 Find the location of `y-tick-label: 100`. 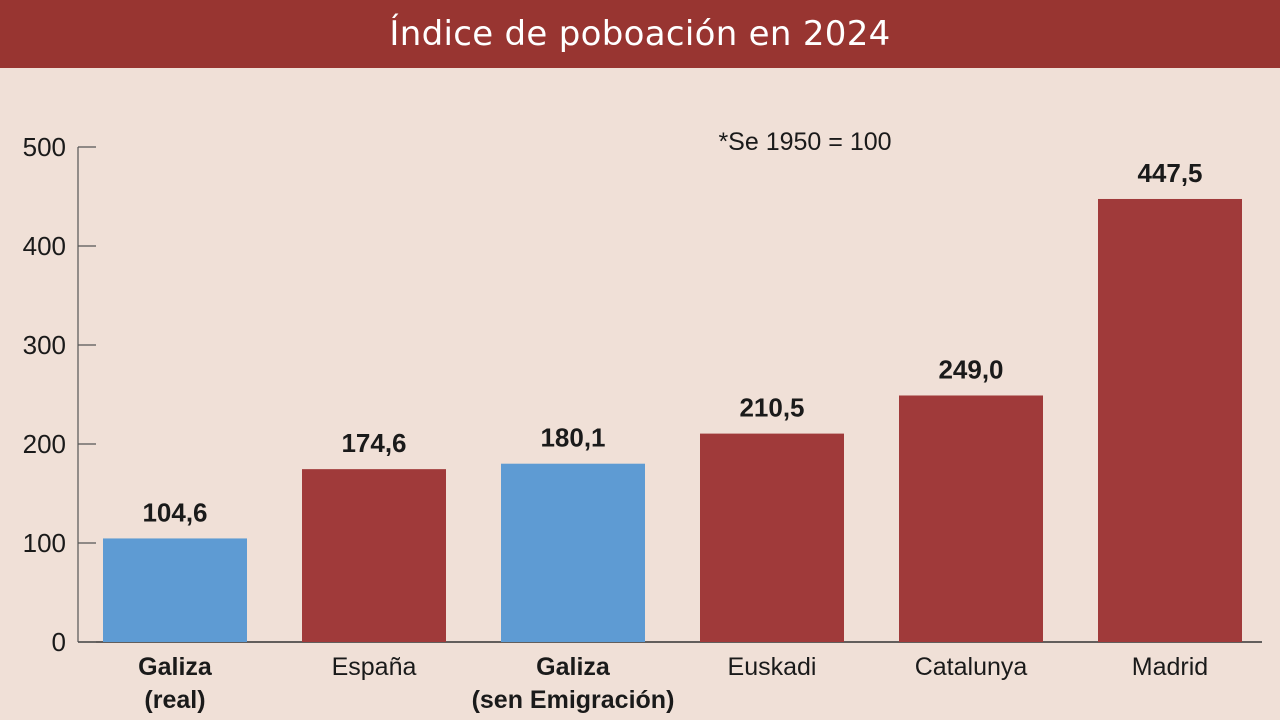

y-tick-label: 100 is located at coordinates (44, 543).